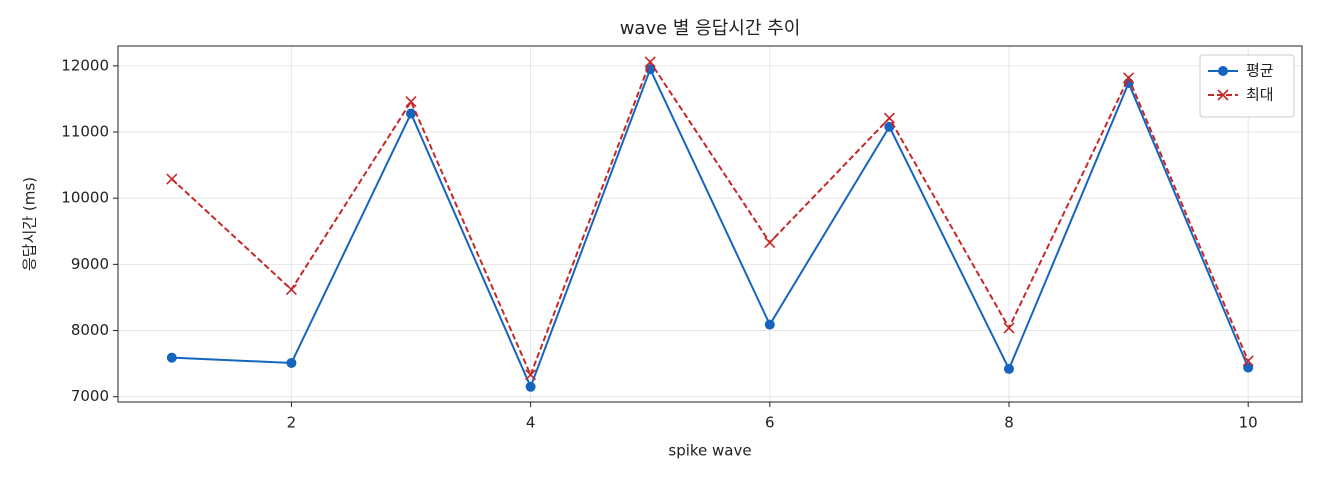  Describe the element at coordinates (709, 451) in the screenshot. I see `x-axis-label: spike wave` at that location.